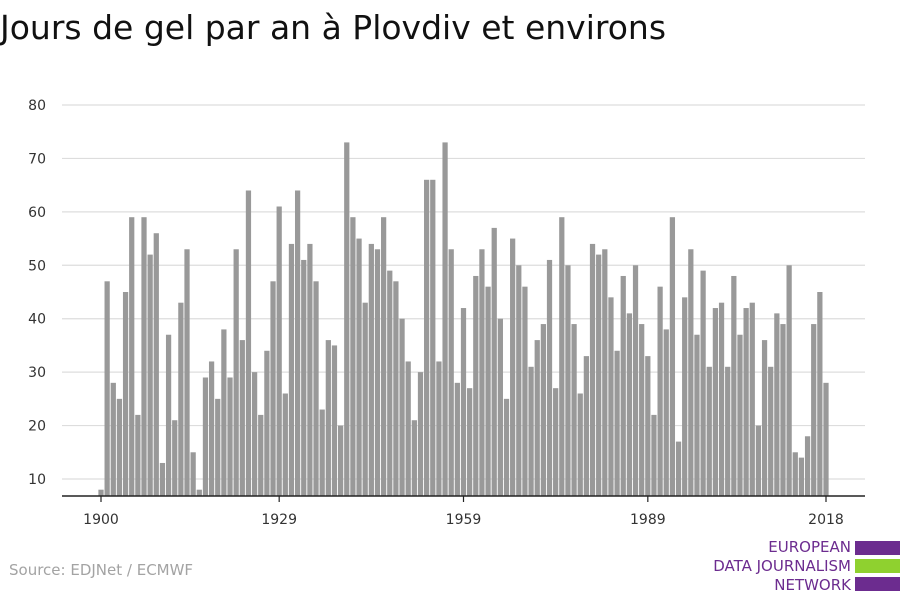 The image size is (900, 600). I want to click on bar-1916, so click(199, 492).